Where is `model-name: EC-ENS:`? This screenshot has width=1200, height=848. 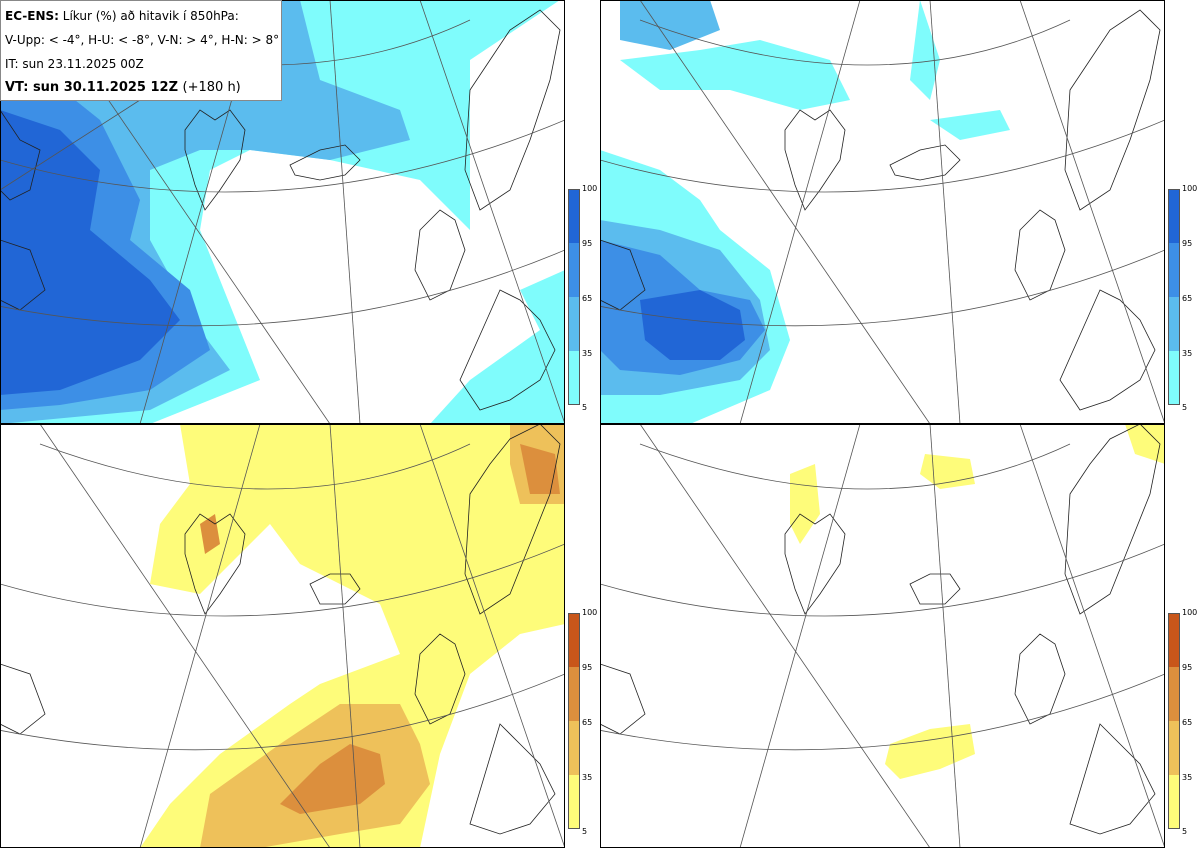 model-name: EC-ENS: is located at coordinates (32, 16).